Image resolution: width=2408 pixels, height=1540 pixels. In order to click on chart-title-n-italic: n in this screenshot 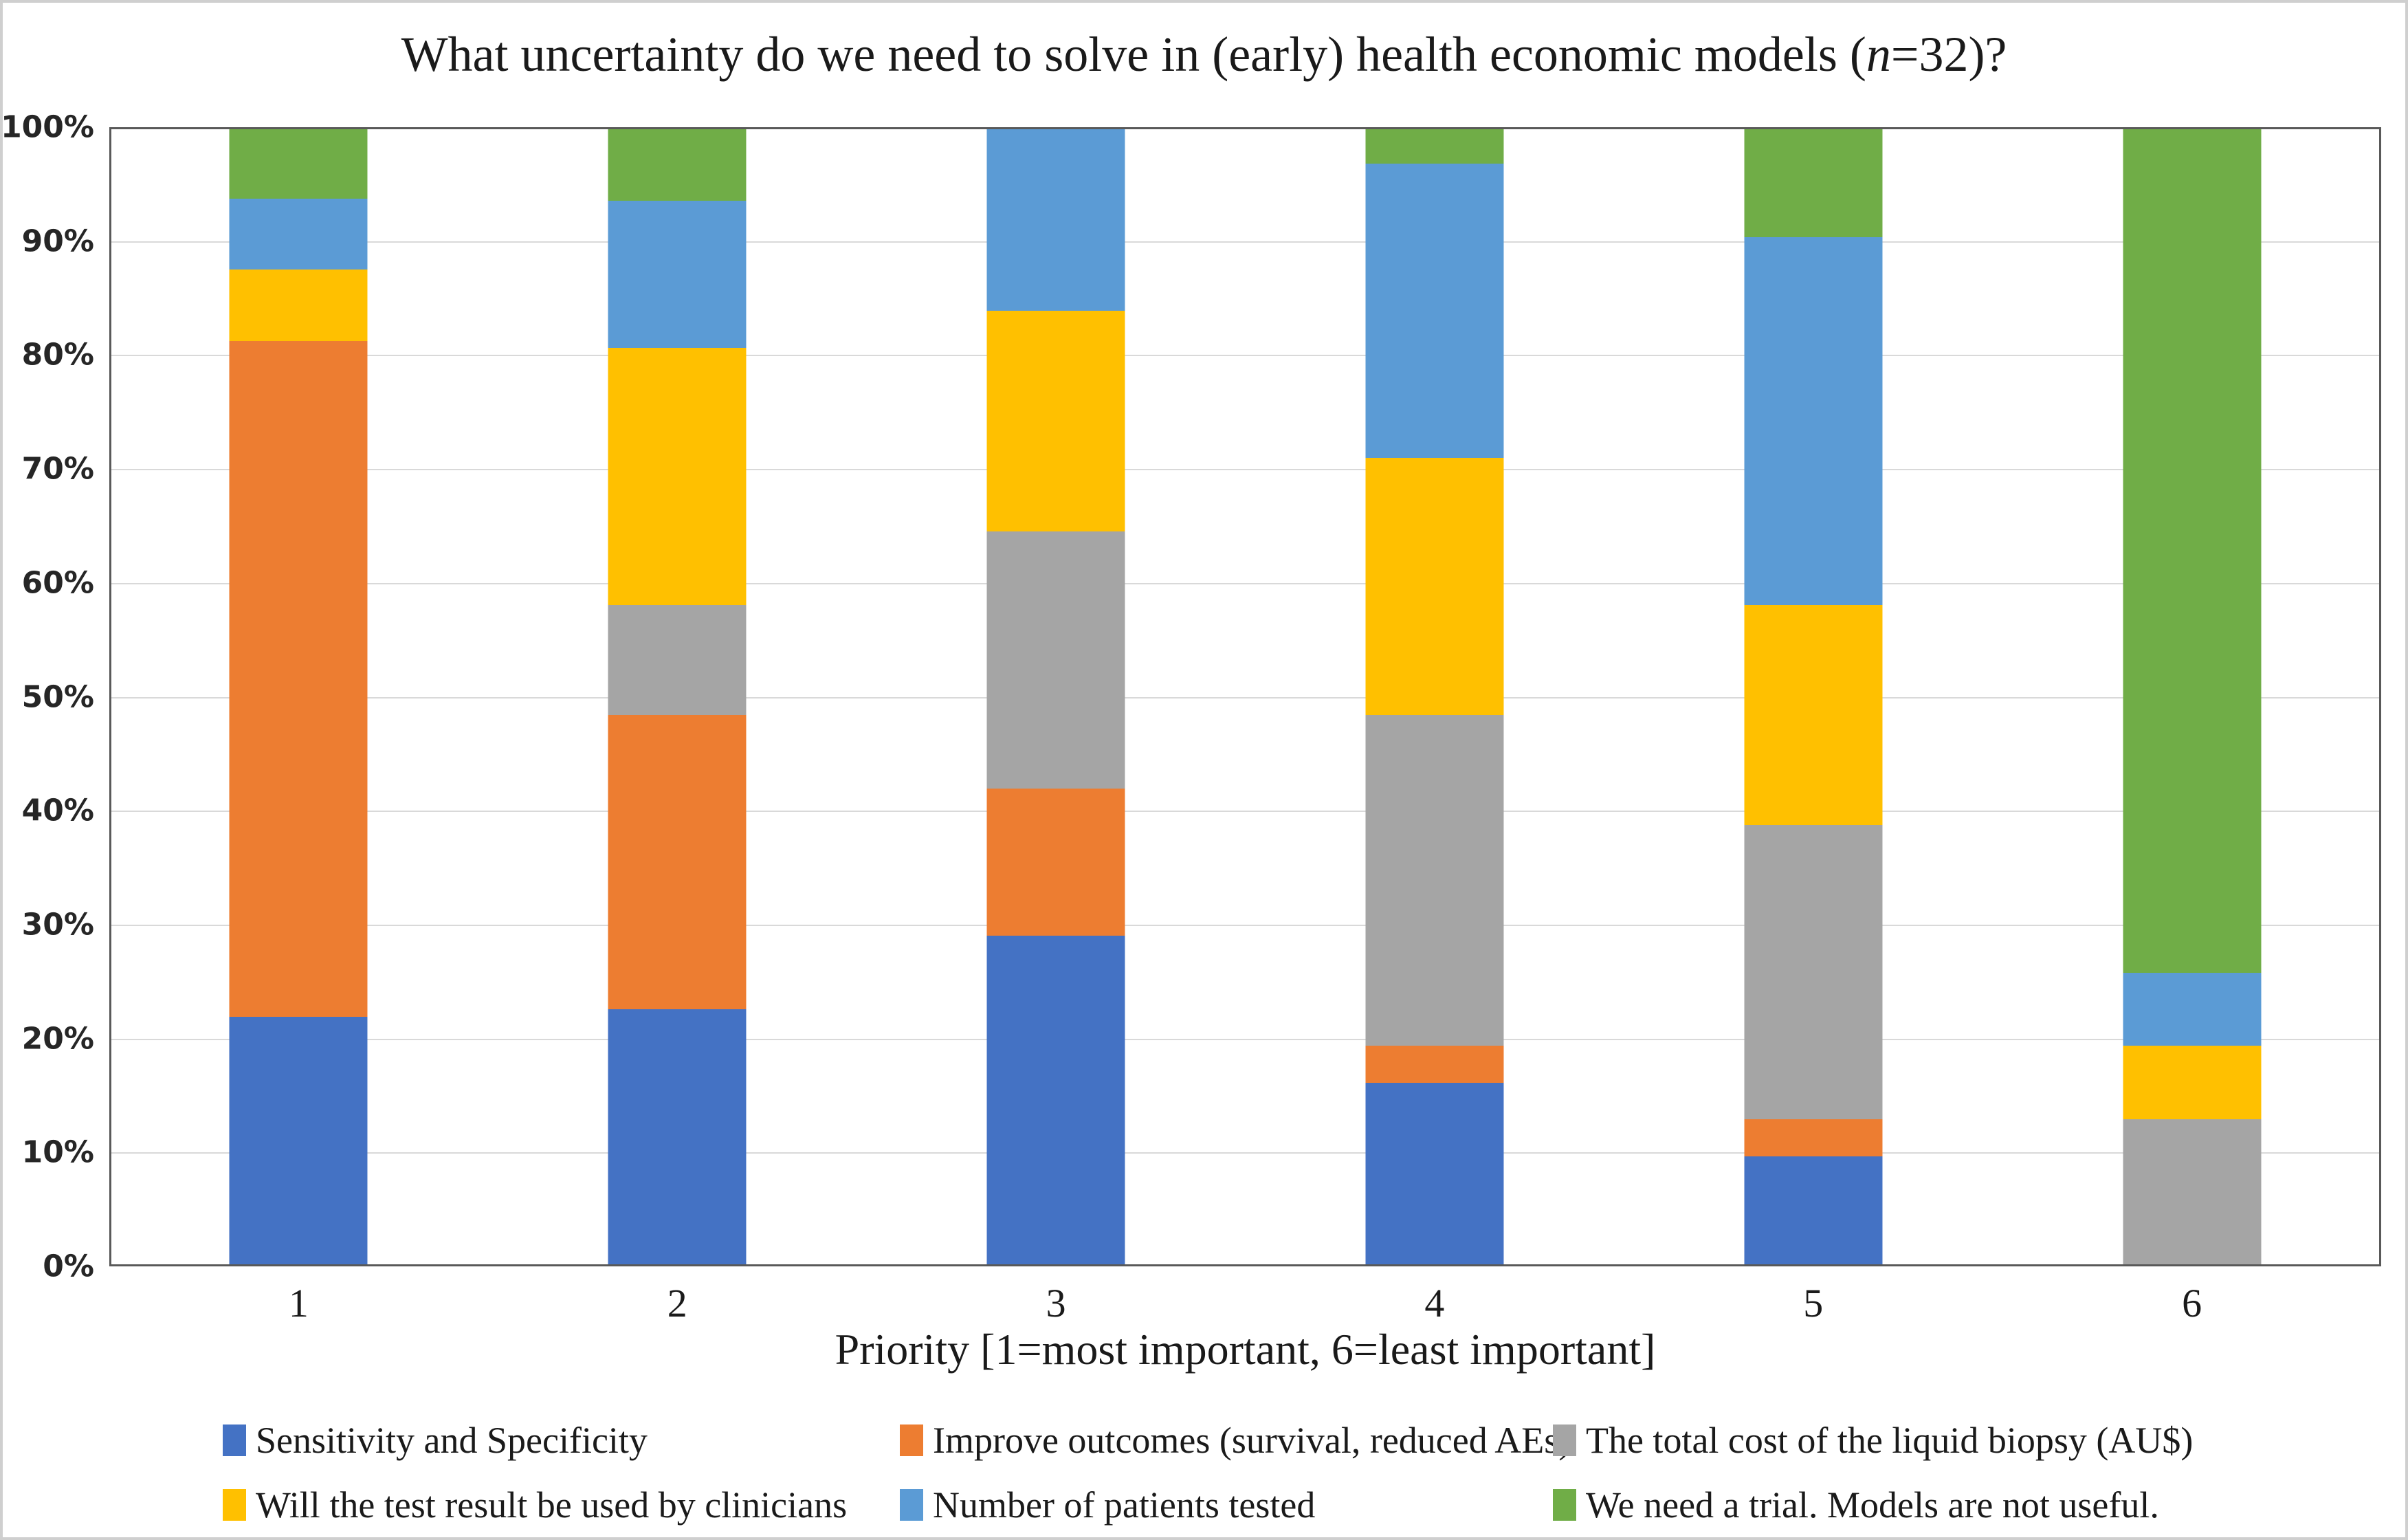, I will do `click(1878, 55)`.